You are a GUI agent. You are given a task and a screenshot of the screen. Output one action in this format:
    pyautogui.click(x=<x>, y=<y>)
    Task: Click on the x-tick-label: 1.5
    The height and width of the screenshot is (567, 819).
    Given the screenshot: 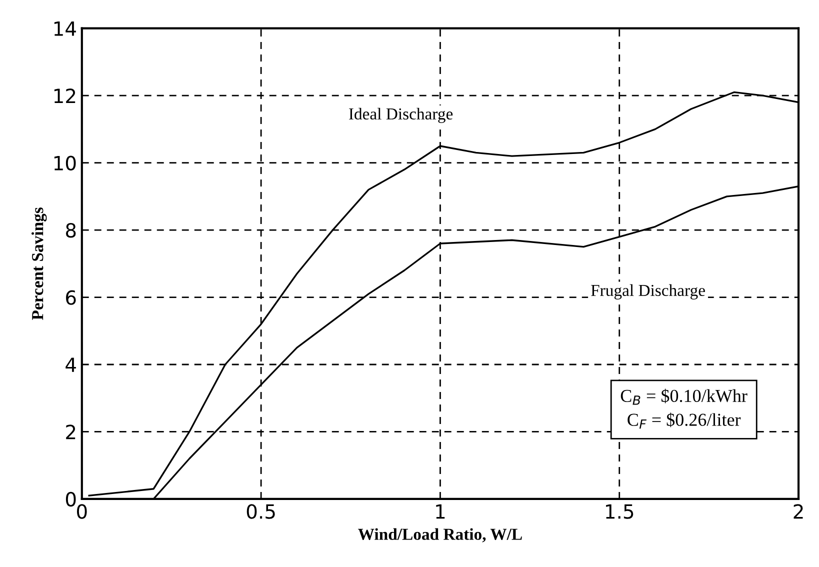 What is the action you would take?
    pyautogui.click(x=620, y=511)
    